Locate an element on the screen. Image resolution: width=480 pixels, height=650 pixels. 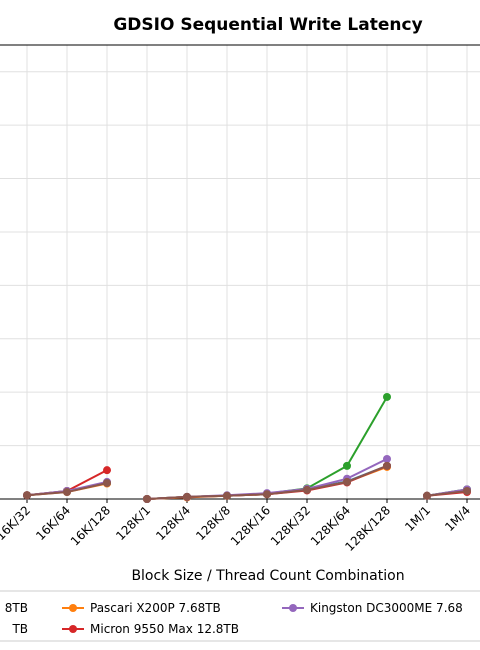
legend-label: 8TB is located at coordinates (16, 608).